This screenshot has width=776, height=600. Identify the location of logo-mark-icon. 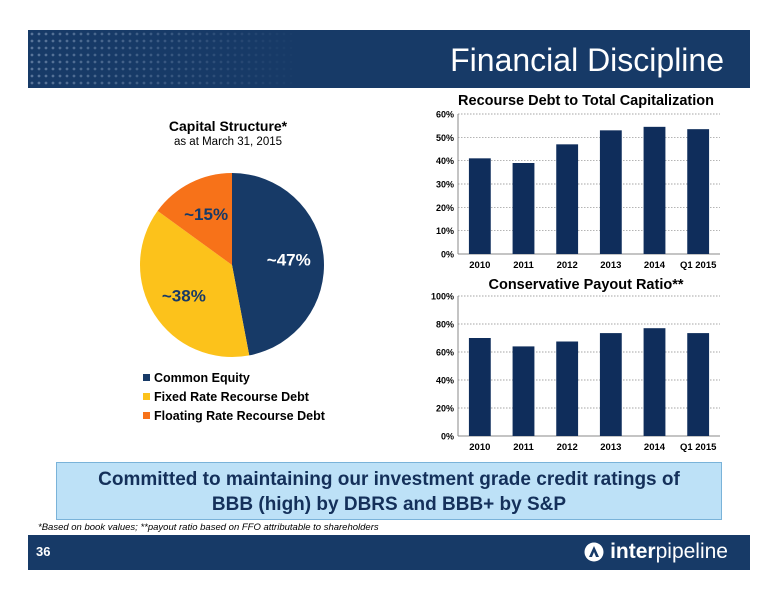
(594, 552).